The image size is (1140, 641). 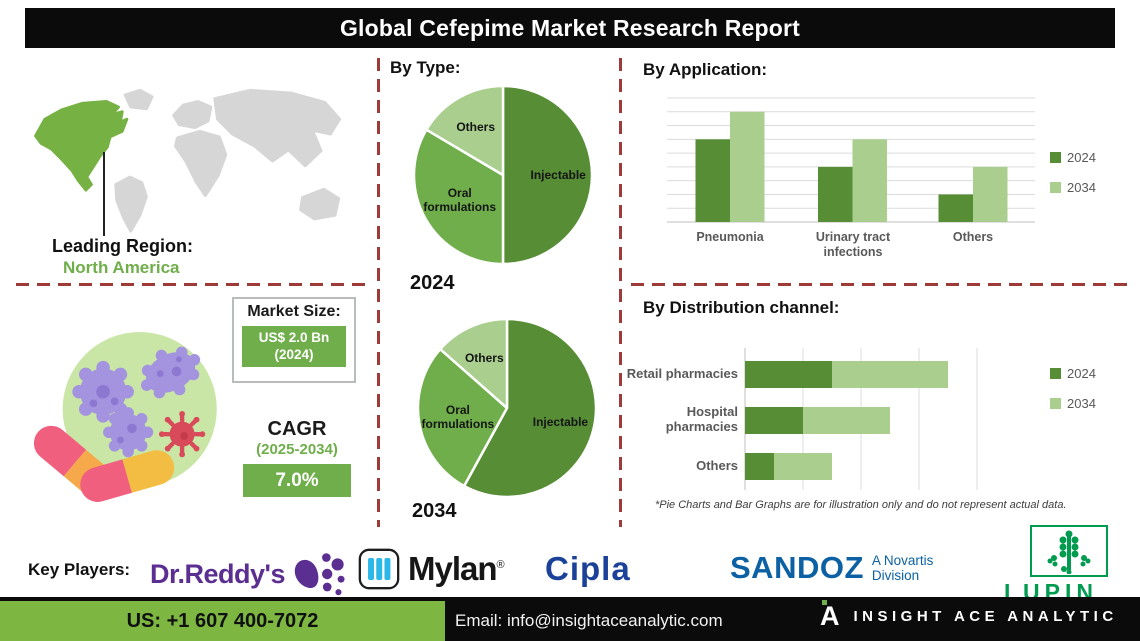 I want to click on logo-dr-reddys: Dr.Reddy's, so click(x=251, y=574).